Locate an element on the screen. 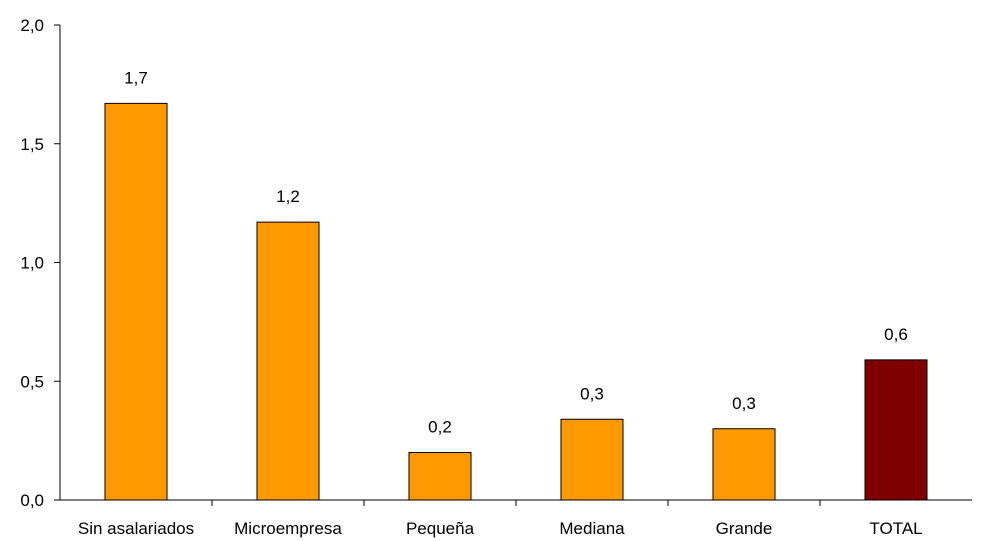 The height and width of the screenshot is (541, 982). data-label: 1,2 is located at coordinates (288, 196).